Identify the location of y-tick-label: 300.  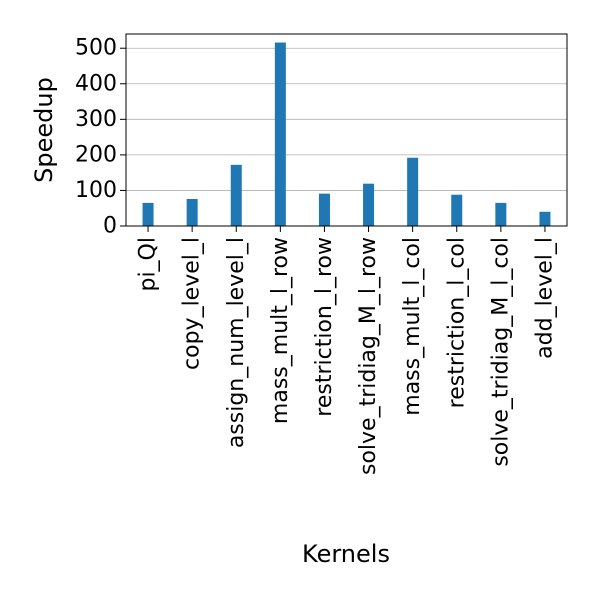
(96, 119).